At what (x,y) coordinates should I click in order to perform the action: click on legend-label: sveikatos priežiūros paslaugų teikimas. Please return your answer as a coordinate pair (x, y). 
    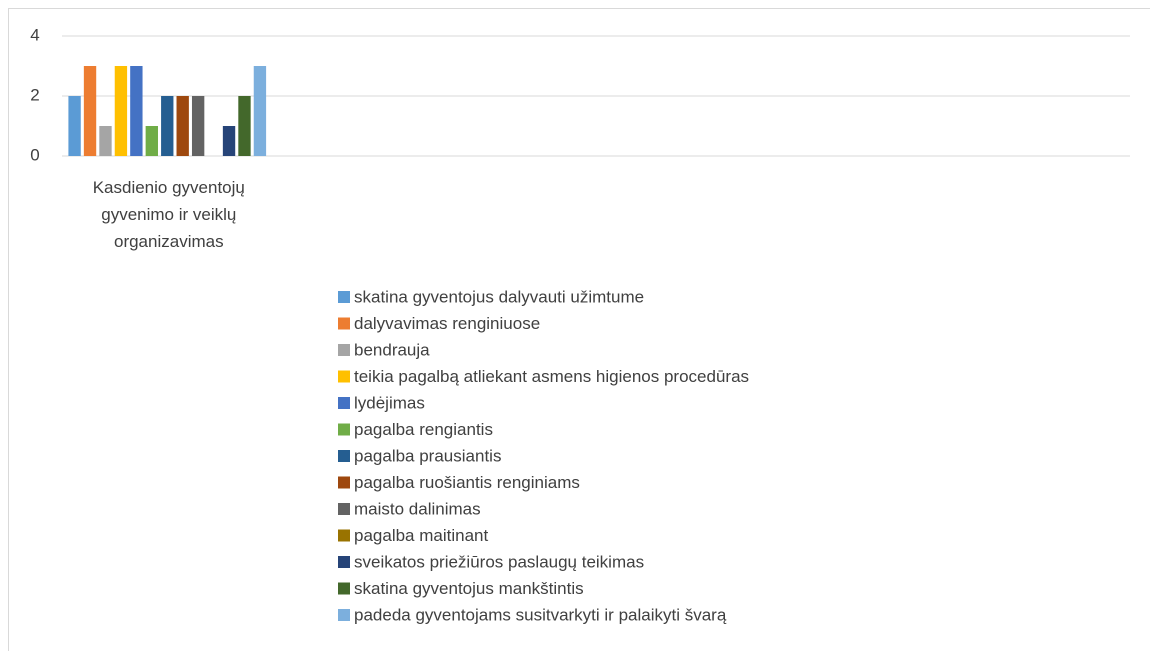
    Looking at the image, I should click on (499, 561).